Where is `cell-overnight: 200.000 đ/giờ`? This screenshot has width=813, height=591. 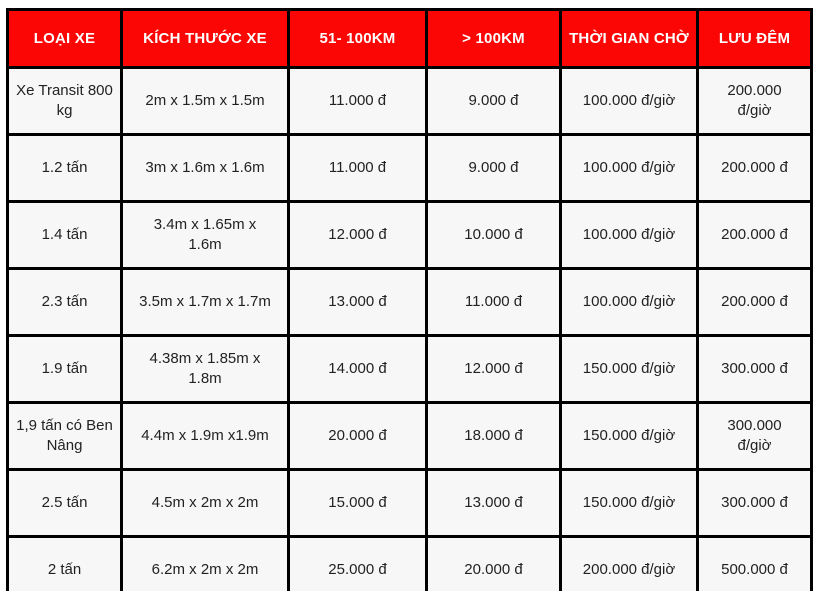
cell-overnight: 200.000 đ/giờ is located at coordinates (754, 101).